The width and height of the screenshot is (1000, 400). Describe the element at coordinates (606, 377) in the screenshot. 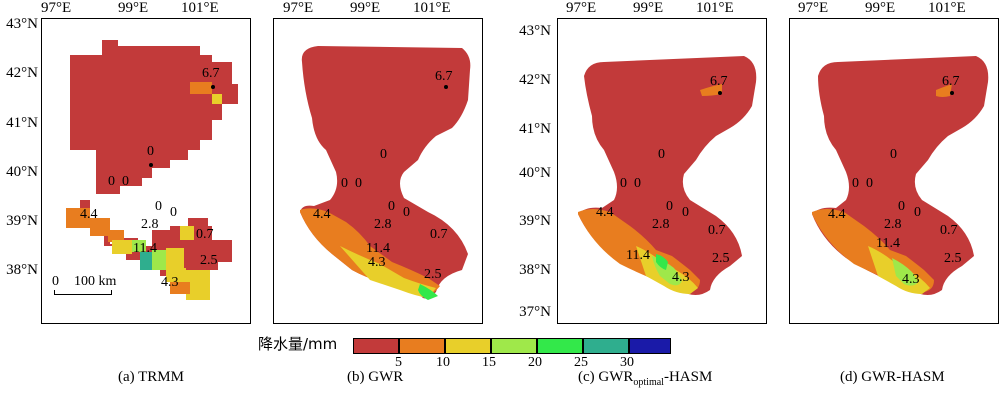

I see `caption-text: (c) GWR` at that location.